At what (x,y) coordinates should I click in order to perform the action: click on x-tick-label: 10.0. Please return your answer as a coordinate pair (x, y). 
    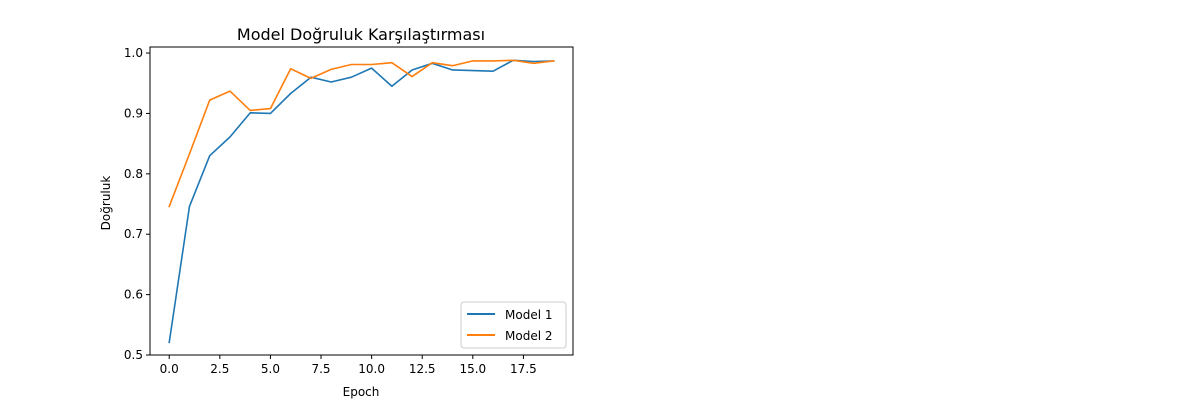
    Looking at the image, I should click on (371, 369).